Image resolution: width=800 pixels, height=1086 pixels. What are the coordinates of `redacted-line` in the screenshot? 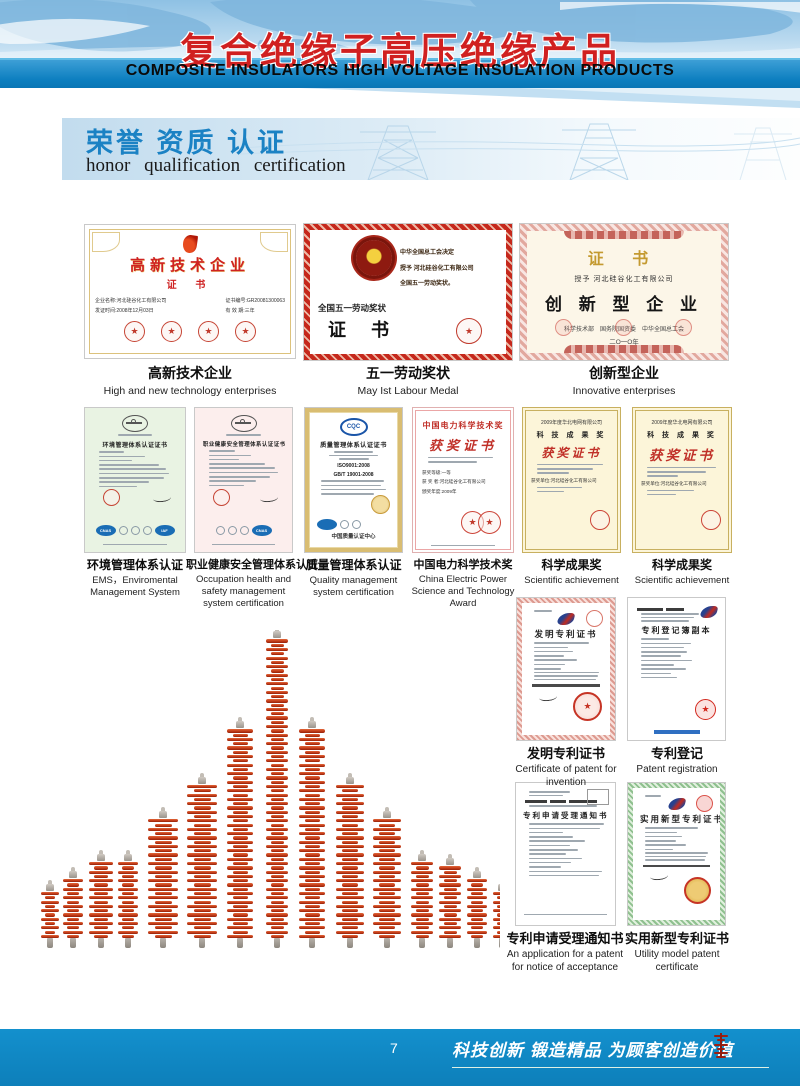 It's located at (565, 801).